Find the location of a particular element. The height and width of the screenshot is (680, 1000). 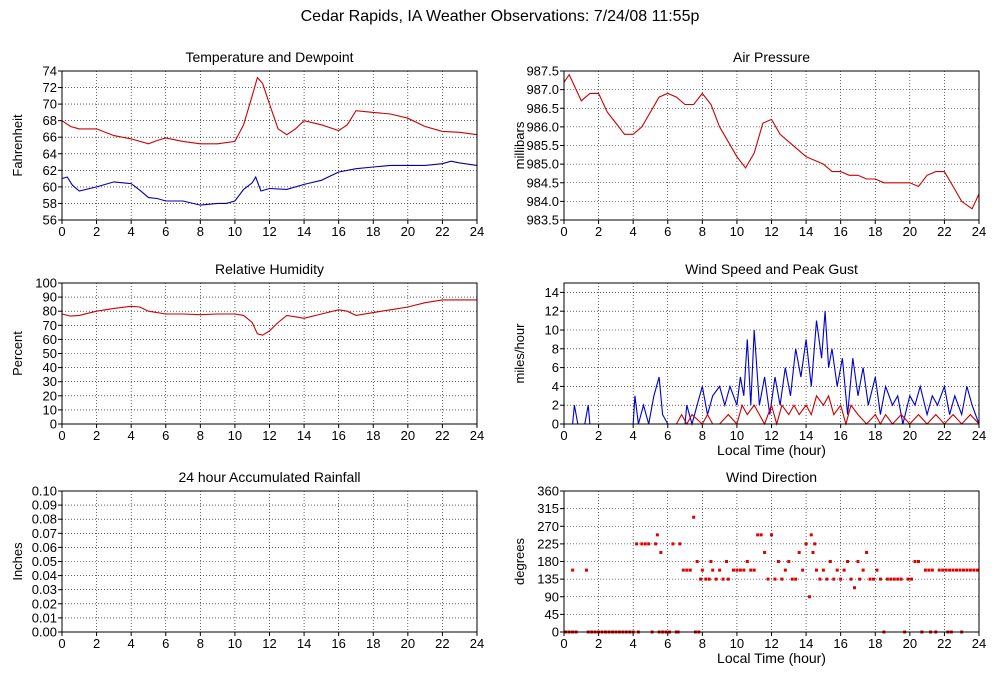

wind-x-tick-label: 24 is located at coordinates (979, 435).